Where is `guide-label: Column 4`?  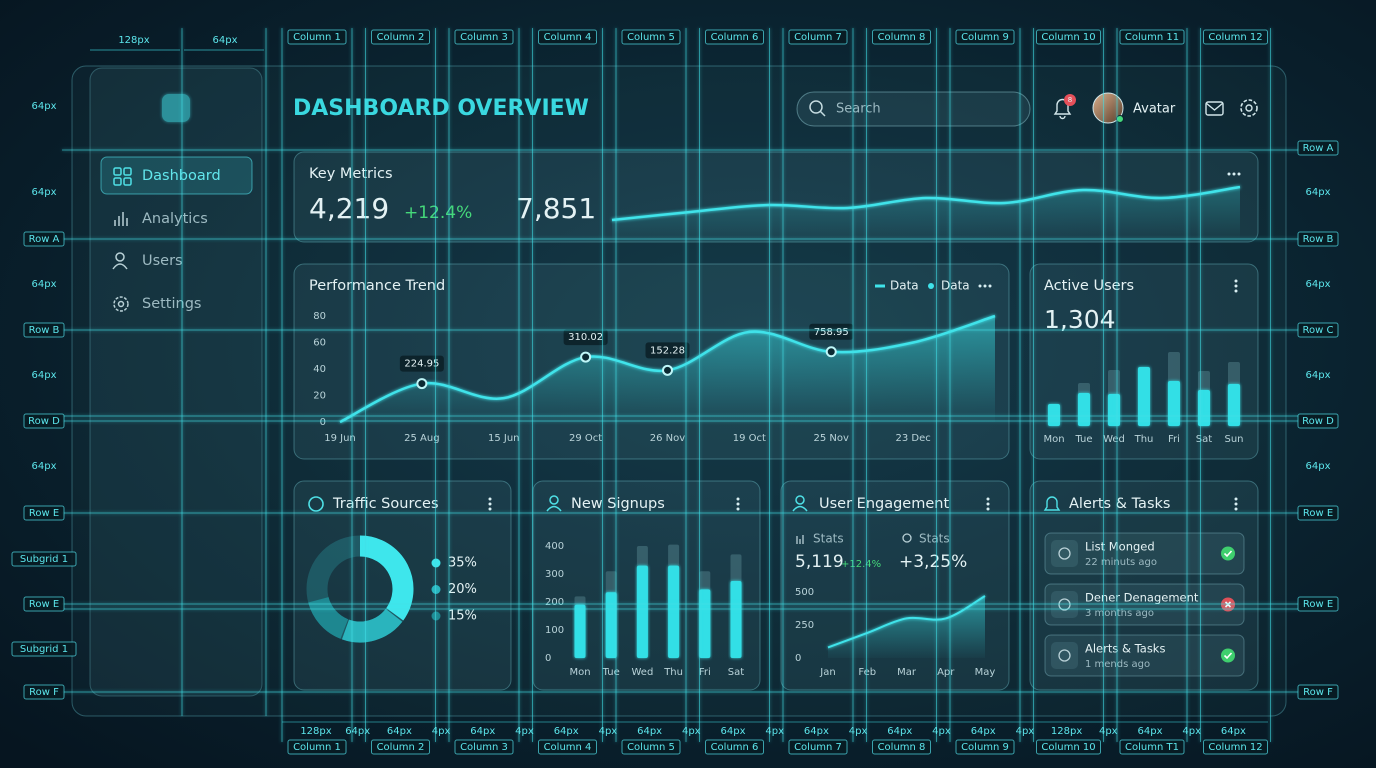
guide-label: Column 4 is located at coordinates (568, 37).